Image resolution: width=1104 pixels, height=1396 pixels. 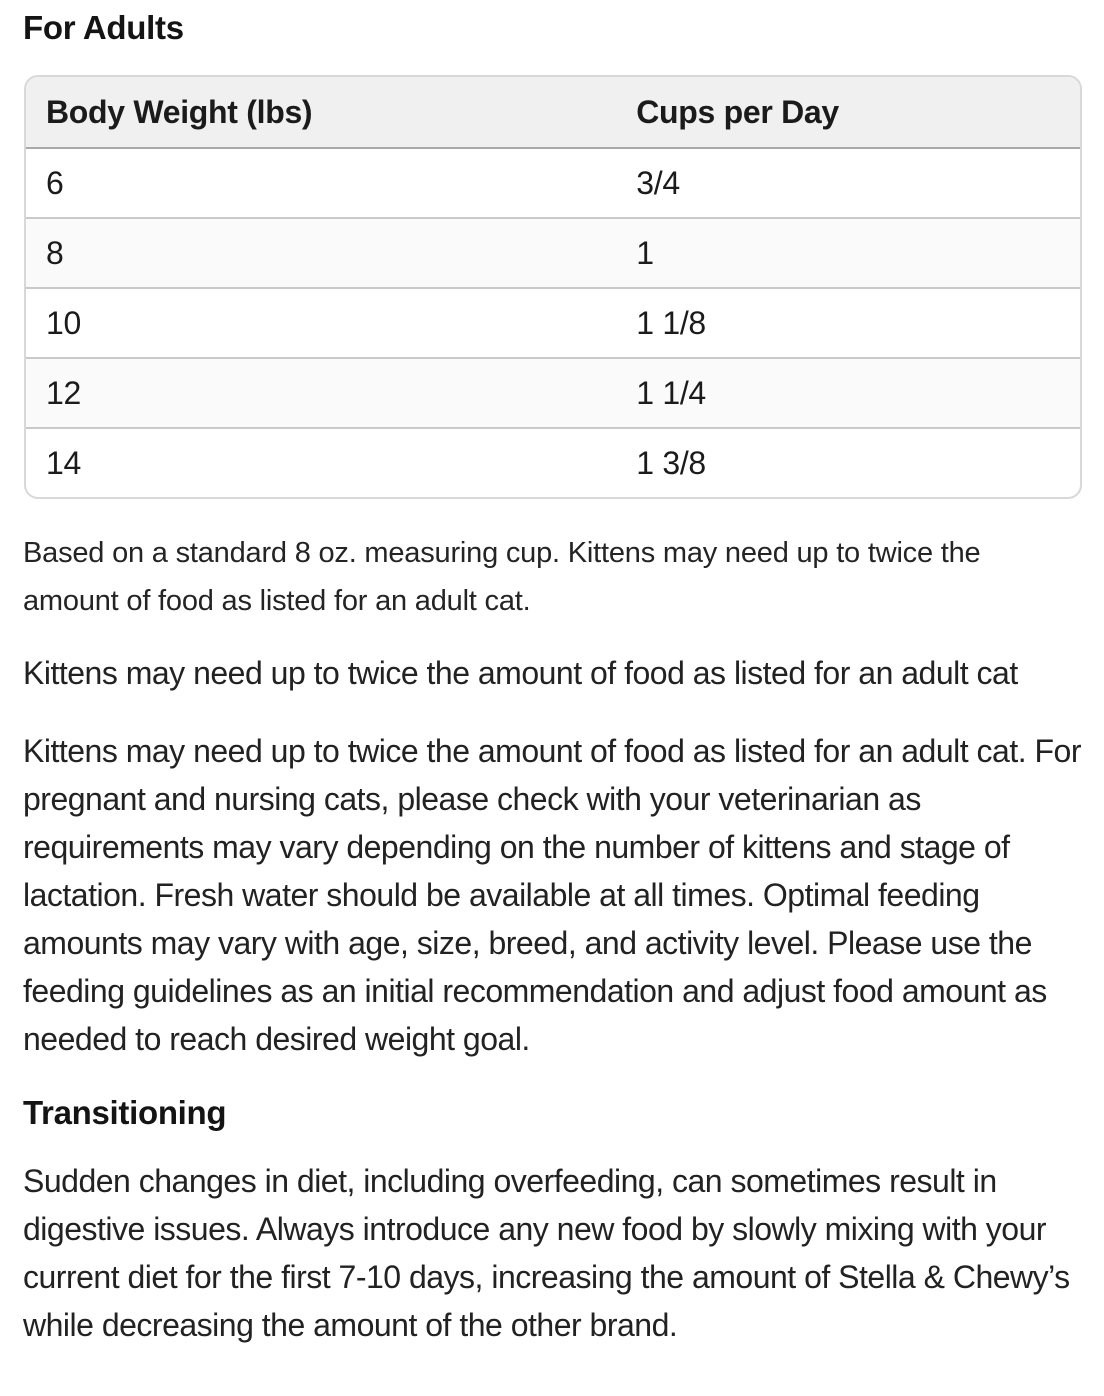 What do you see at coordinates (103, 27) in the screenshot?
I see `section-heading-for-adults: For Adults` at bounding box center [103, 27].